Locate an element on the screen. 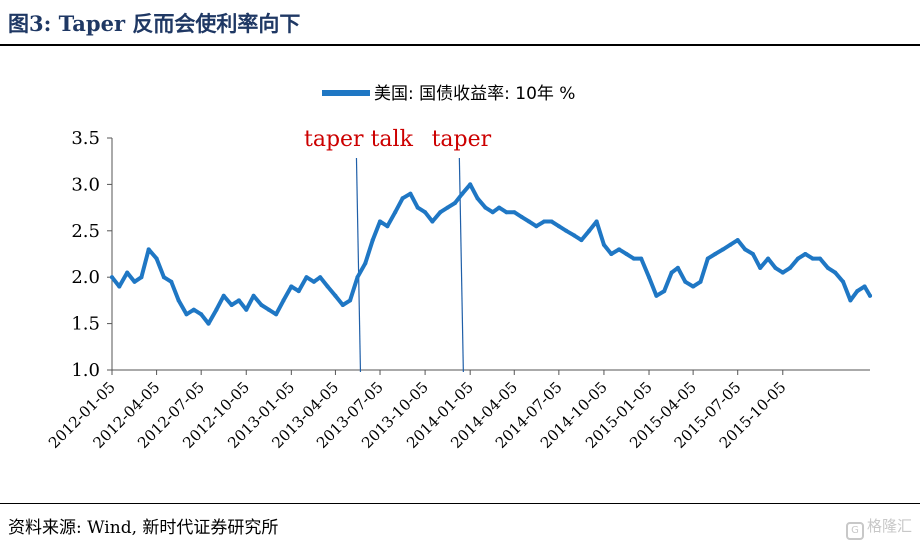 This screenshot has height=547, width=920. footer-rule is located at coordinates (460, 503).